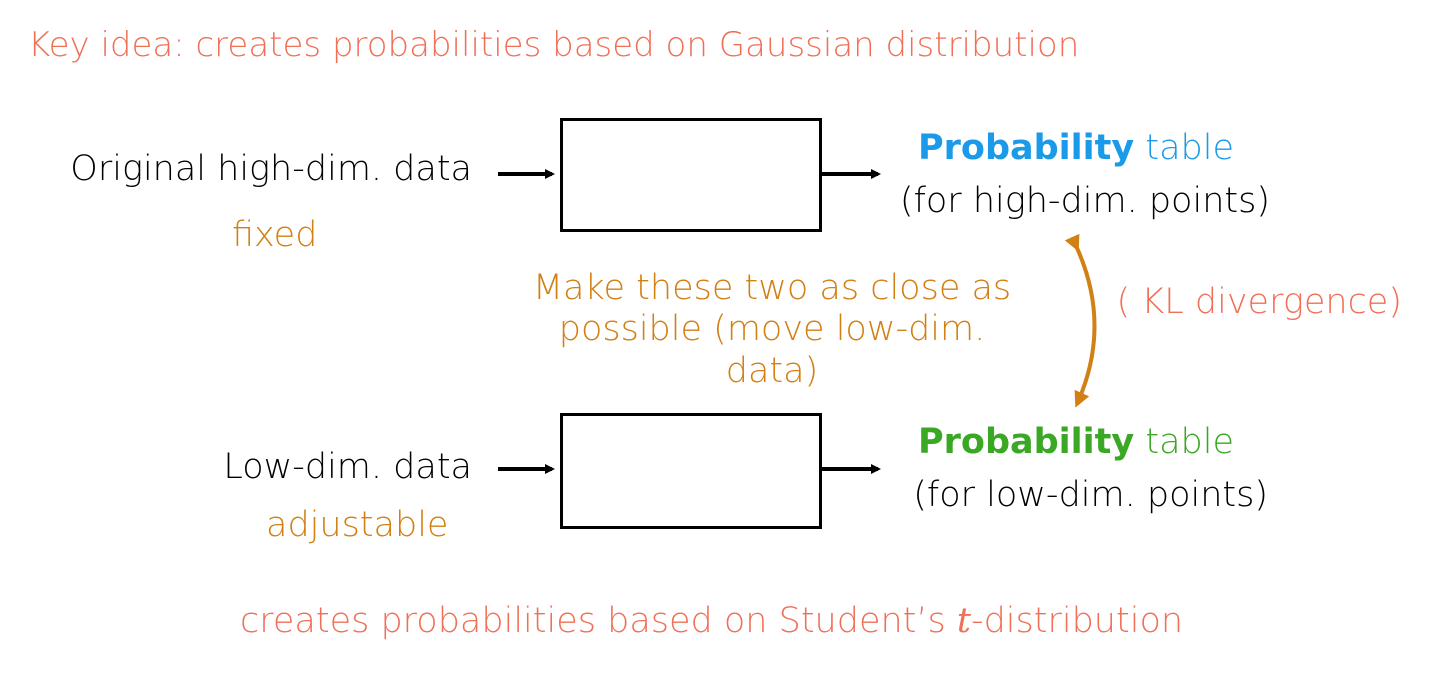 Image resolution: width=1456 pixels, height=678 pixels. What do you see at coordinates (1090, 495) in the screenshot?
I see `low-dim-probability-table-subtitle: (for low-dim. points)` at bounding box center [1090, 495].